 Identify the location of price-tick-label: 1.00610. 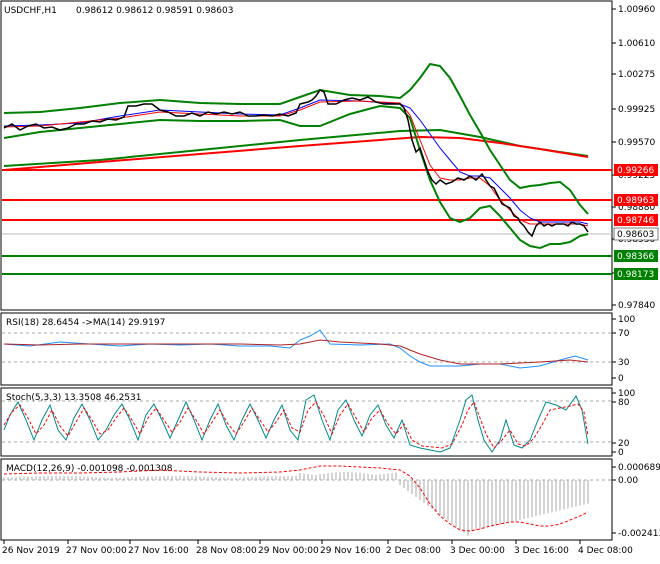
(636, 44).